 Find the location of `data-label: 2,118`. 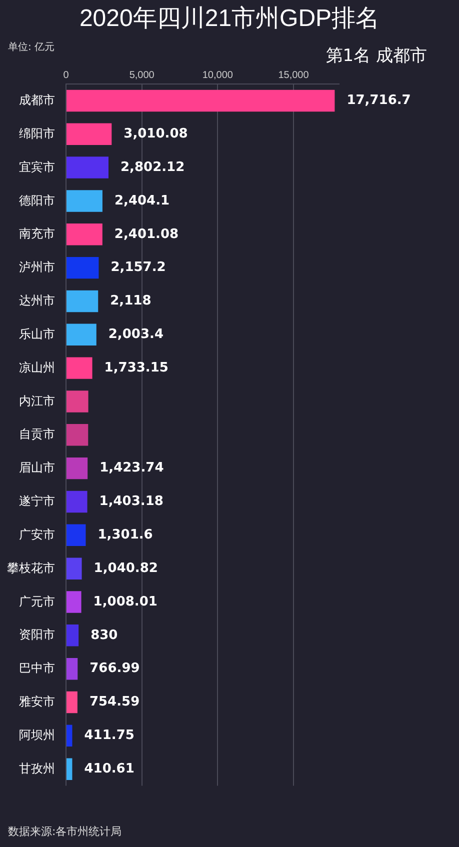

data-label: 2,118 is located at coordinates (131, 301).